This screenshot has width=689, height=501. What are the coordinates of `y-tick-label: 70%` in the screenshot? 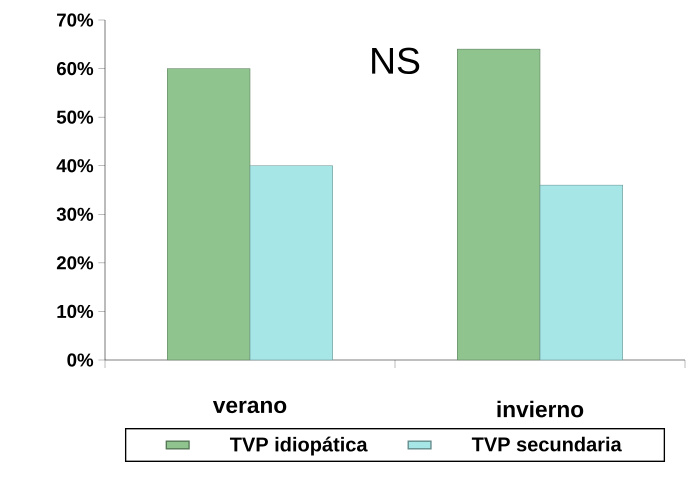 It's located at (75, 20).